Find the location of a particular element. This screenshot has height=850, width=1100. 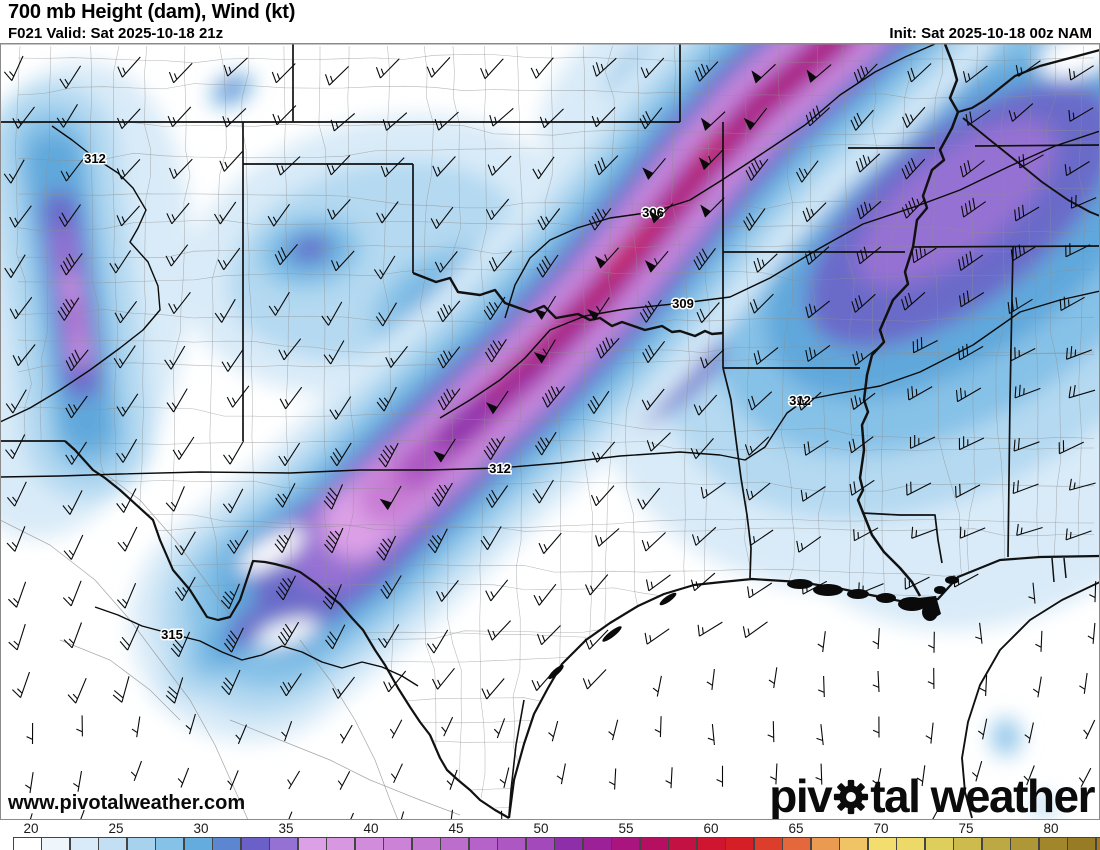

contour-label: 315 is located at coordinates (172, 634).